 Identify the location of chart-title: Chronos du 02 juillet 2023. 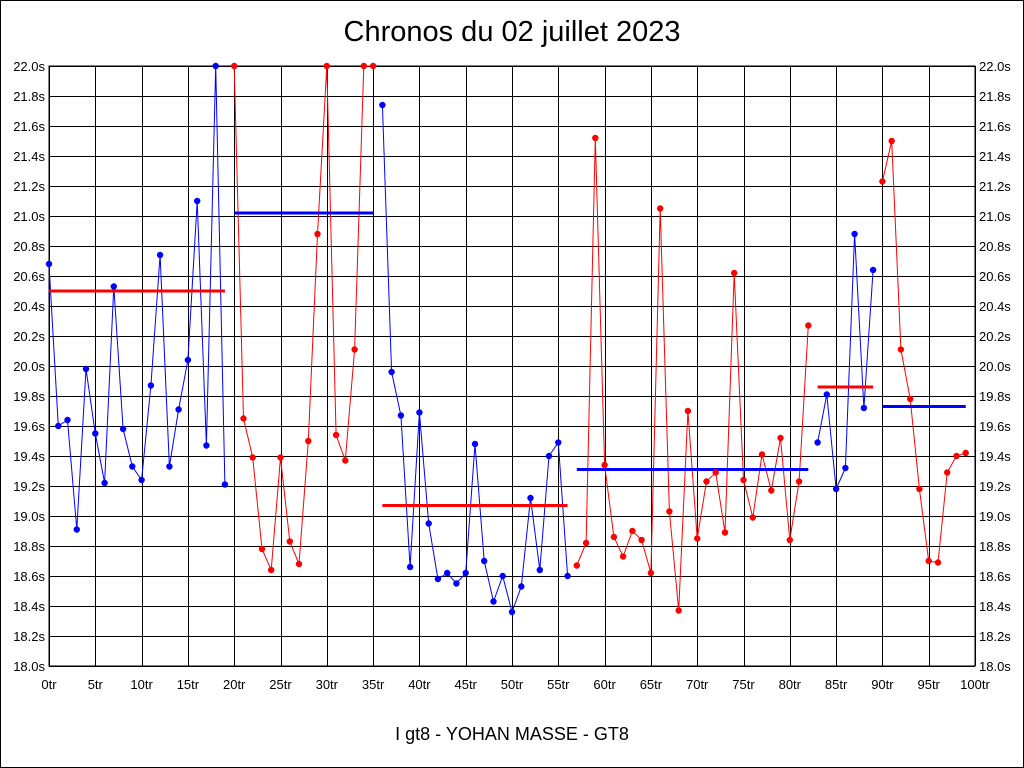
(512, 32).